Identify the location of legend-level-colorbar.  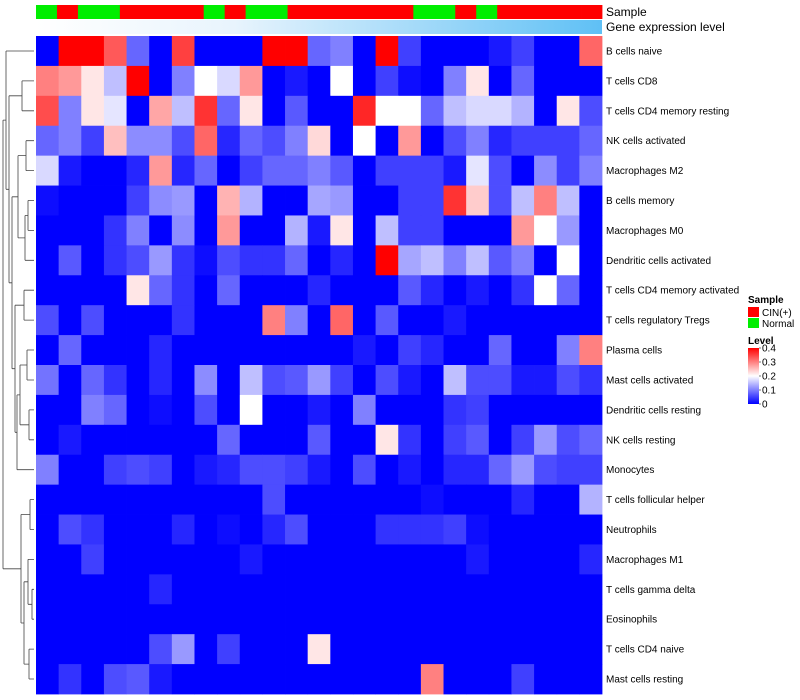
(753, 376).